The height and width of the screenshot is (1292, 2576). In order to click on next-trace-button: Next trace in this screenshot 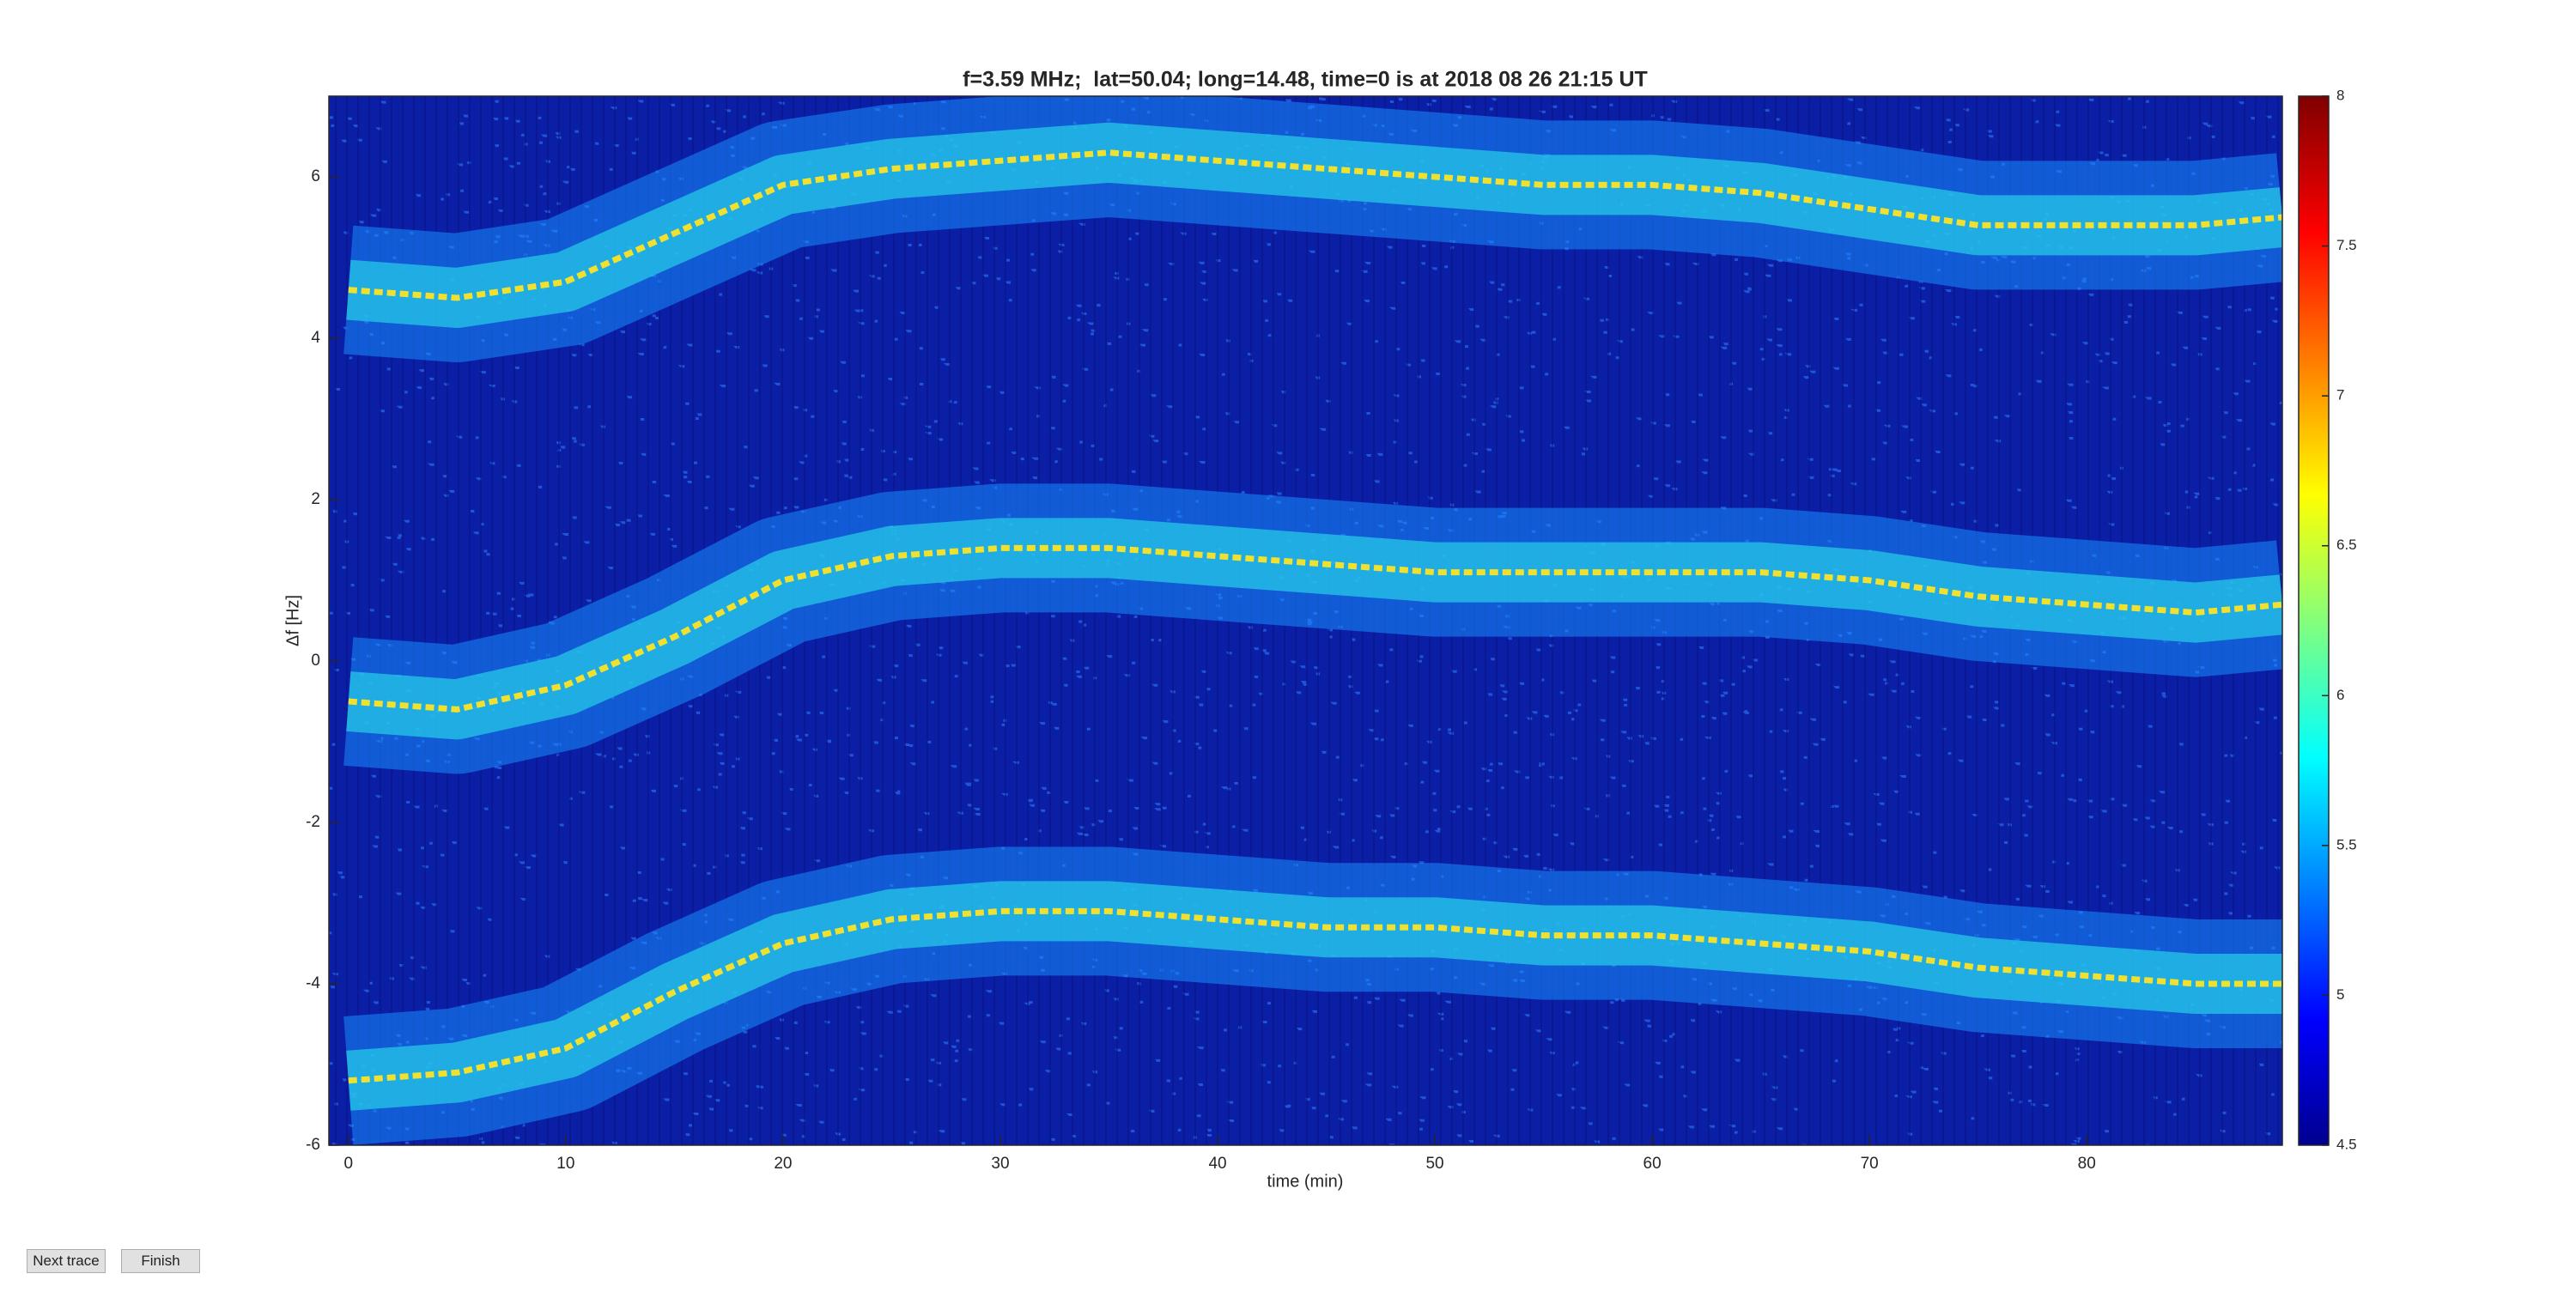, I will do `click(66, 1261)`.